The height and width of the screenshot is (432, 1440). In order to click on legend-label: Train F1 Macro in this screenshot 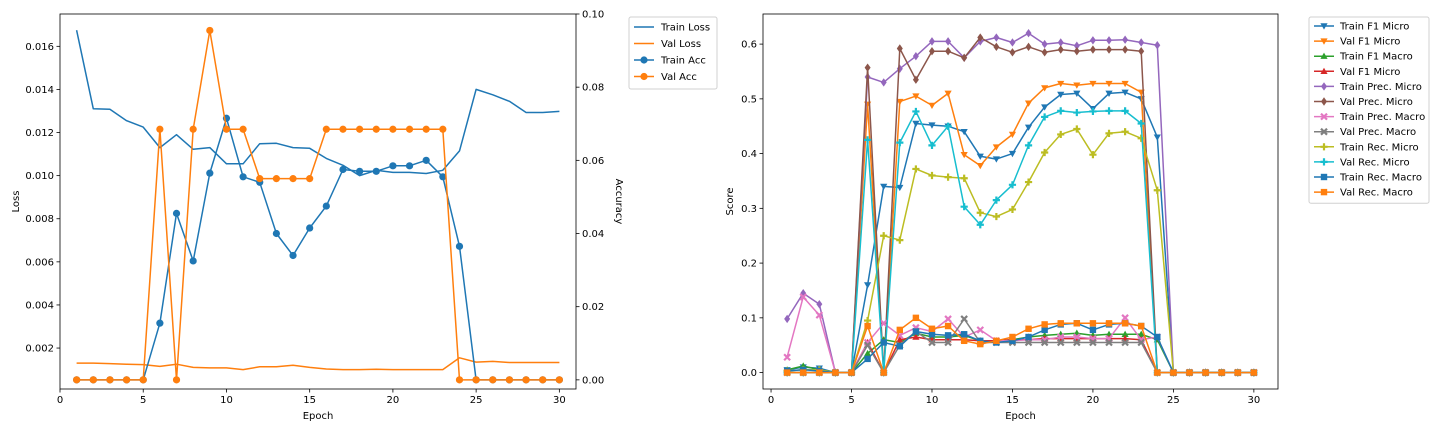, I will do `click(1376, 57)`.